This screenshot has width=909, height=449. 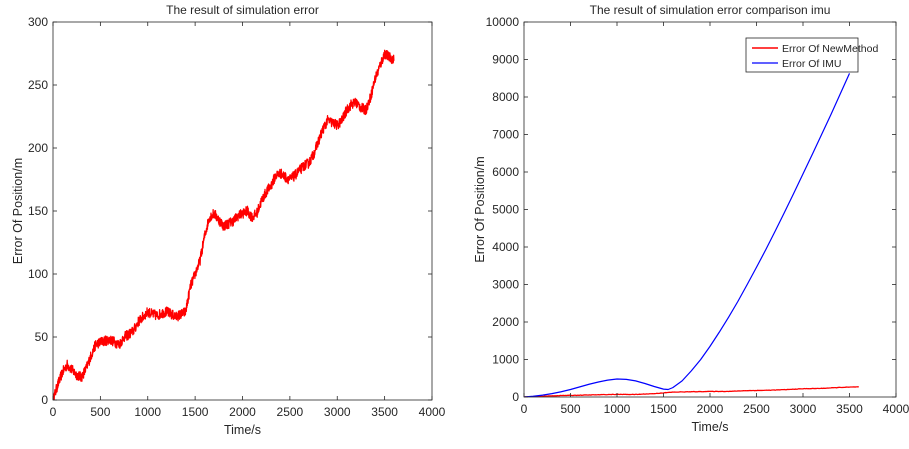 What do you see at coordinates (53, 412) in the screenshot?
I see `chart-left-xtick-label: 0` at bounding box center [53, 412].